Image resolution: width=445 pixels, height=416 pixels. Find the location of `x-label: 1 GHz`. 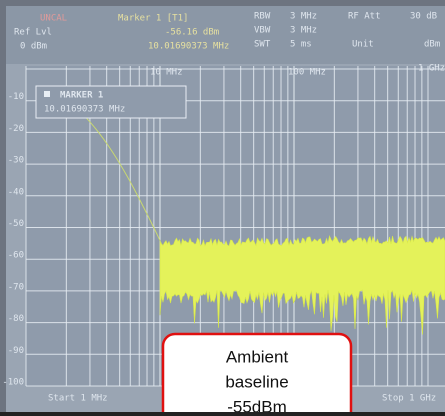

x-label: 1 GHz is located at coordinates (431, 69).